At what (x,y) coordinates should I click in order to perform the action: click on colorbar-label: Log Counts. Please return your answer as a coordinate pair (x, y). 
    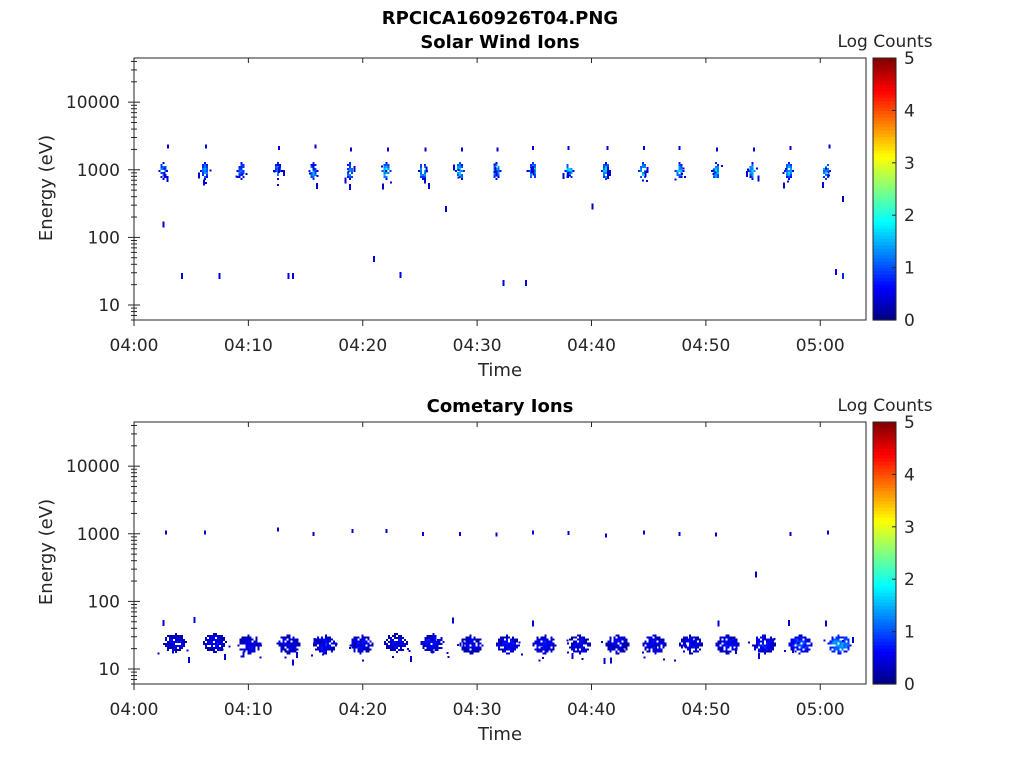
    Looking at the image, I should click on (884, 42).